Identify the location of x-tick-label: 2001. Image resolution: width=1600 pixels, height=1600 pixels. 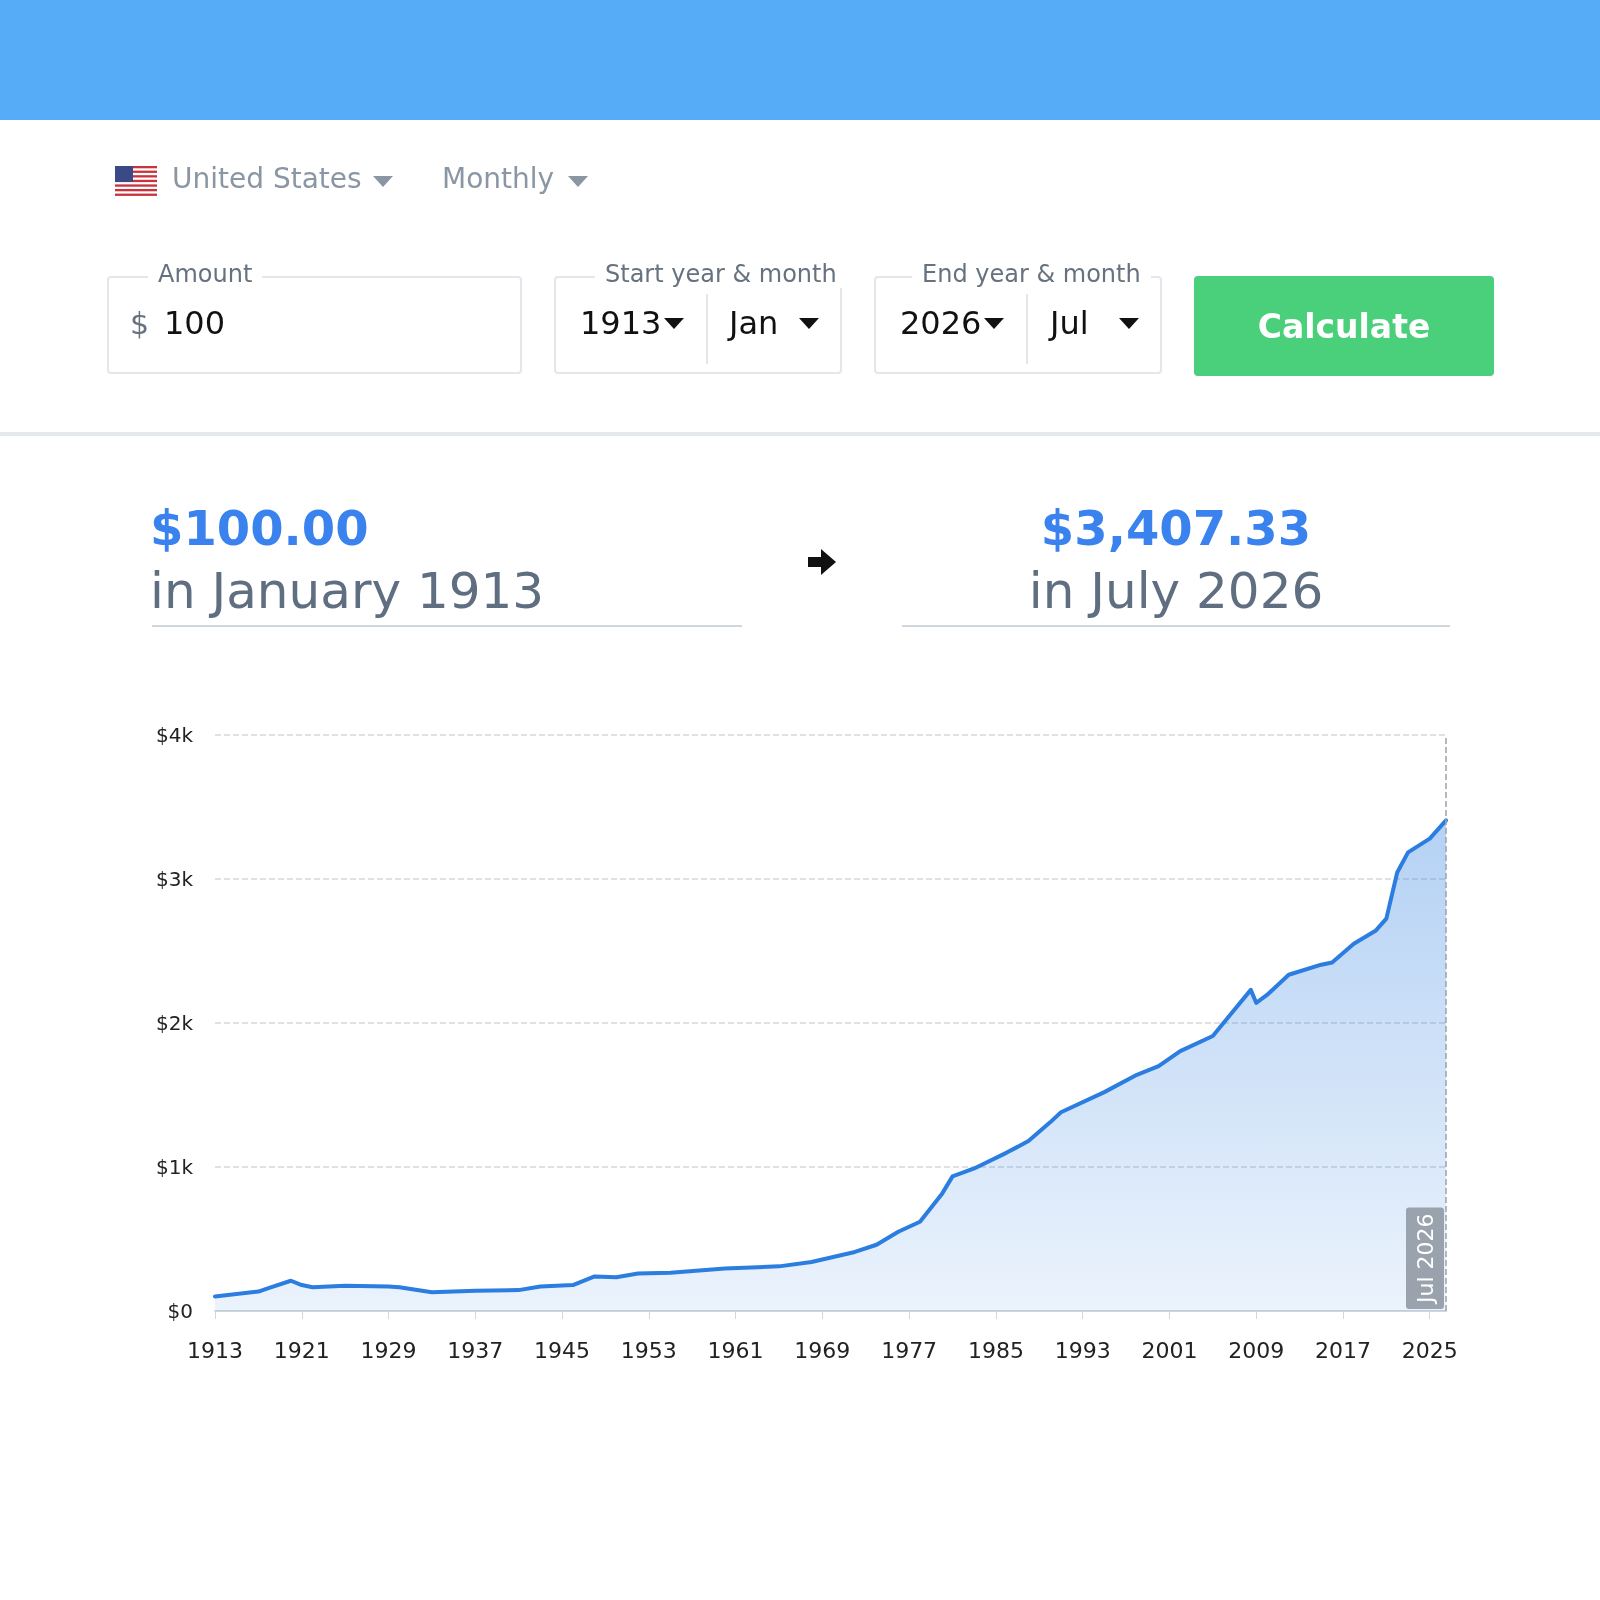
(1169, 1350).